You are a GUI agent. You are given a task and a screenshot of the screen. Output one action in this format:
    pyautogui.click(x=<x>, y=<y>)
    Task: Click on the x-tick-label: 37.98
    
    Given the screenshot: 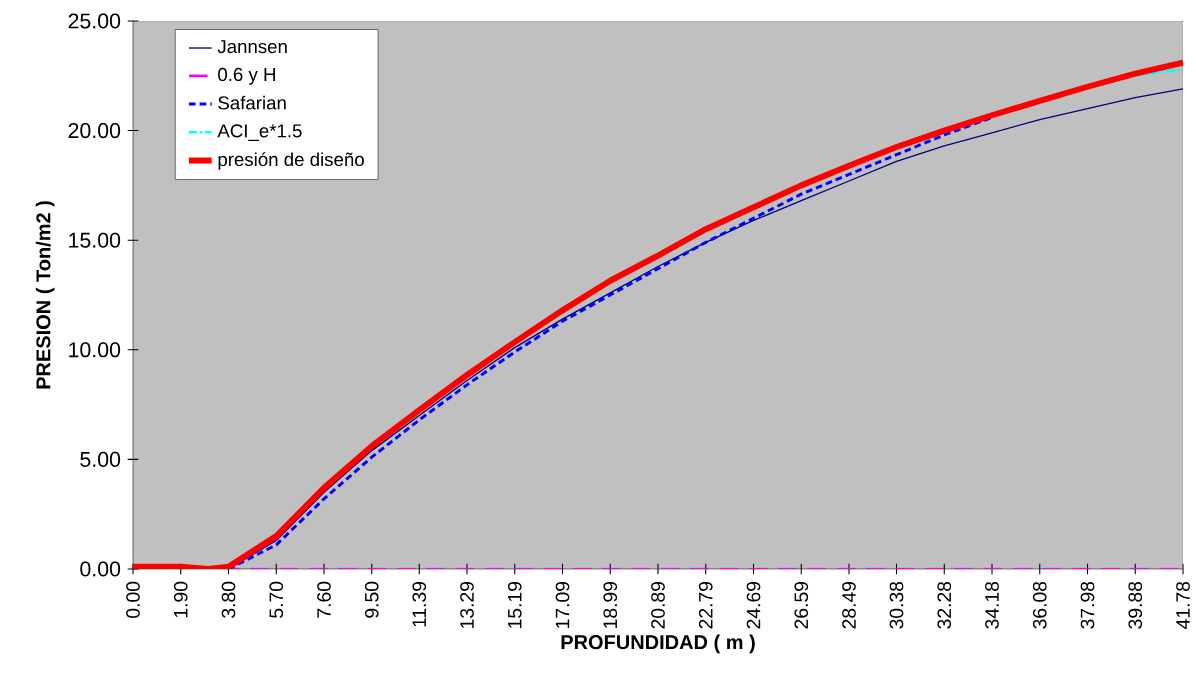 What is the action you would take?
    pyautogui.click(x=1087, y=605)
    